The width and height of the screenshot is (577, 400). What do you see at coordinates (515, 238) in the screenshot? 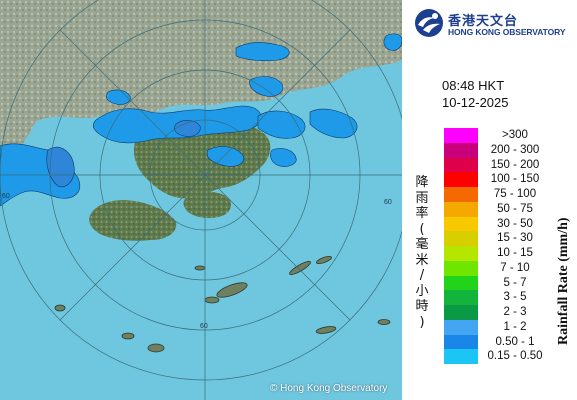
I see `legend-label: 15 - 30` at bounding box center [515, 238].